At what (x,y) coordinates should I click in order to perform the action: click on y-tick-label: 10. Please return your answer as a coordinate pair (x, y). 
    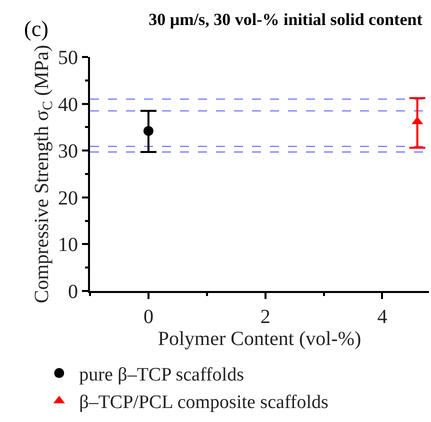
    Looking at the image, I should click on (68, 245).